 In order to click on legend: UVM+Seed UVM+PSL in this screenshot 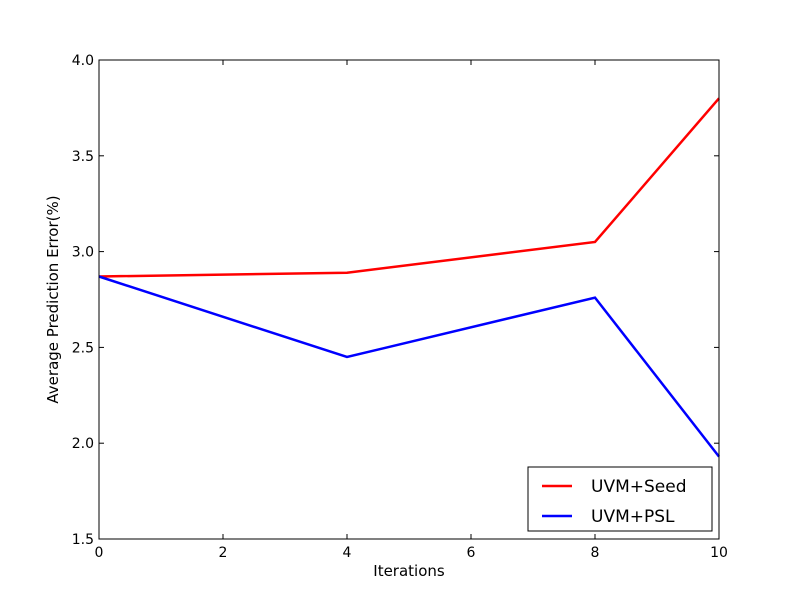, I will do `click(620, 499)`.